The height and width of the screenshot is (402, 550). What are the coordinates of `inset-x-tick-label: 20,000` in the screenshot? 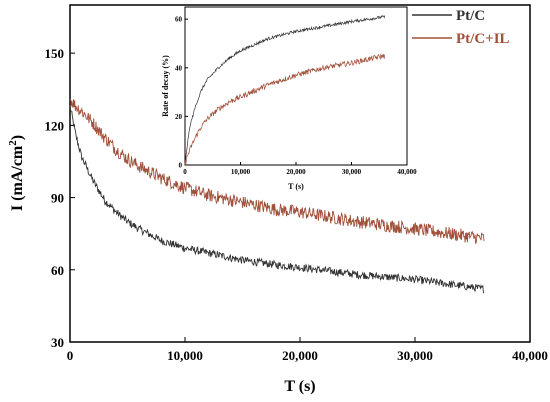 It's located at (296, 172).